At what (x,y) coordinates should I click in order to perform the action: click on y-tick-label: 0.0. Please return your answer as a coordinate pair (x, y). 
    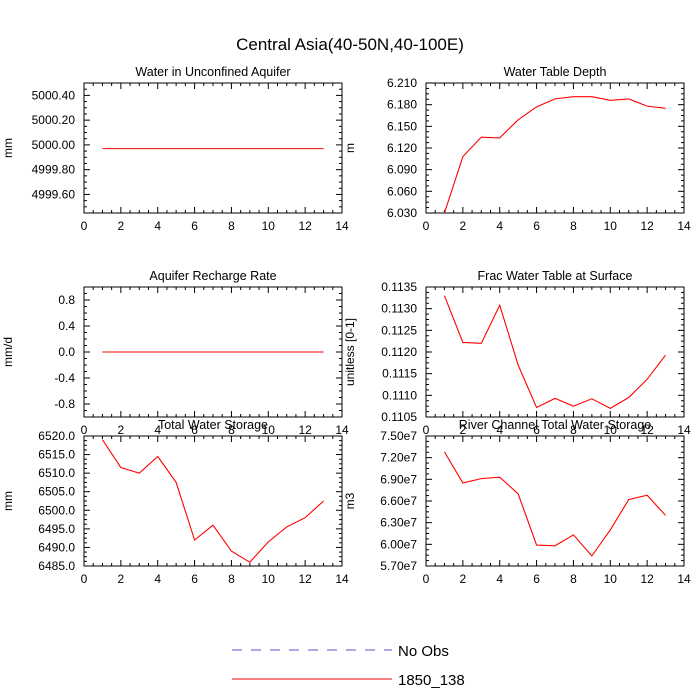
    Looking at the image, I should click on (66, 352).